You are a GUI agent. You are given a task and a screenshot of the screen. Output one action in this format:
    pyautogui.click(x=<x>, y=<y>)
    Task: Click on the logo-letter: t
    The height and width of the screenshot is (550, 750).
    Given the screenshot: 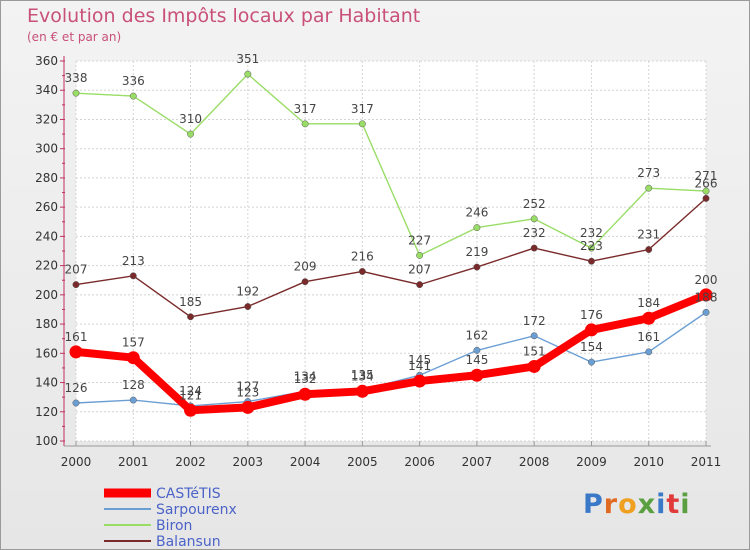 What is the action you would take?
    pyautogui.click(x=673, y=504)
    